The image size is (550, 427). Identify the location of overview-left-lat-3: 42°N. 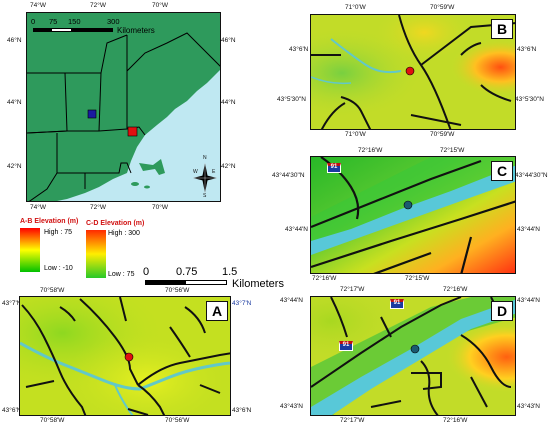
(14, 166).